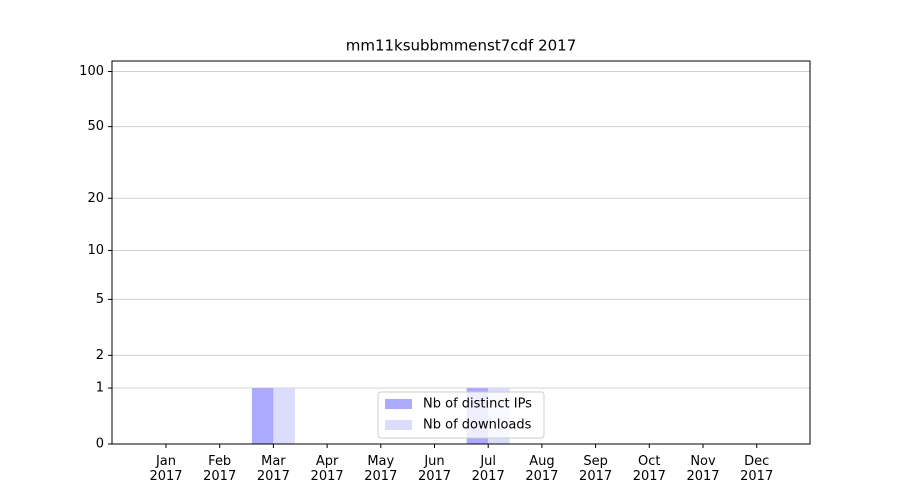 This screenshot has width=900, height=500. Describe the element at coordinates (100, 299) in the screenshot. I see `y-tick-label: 5` at that location.